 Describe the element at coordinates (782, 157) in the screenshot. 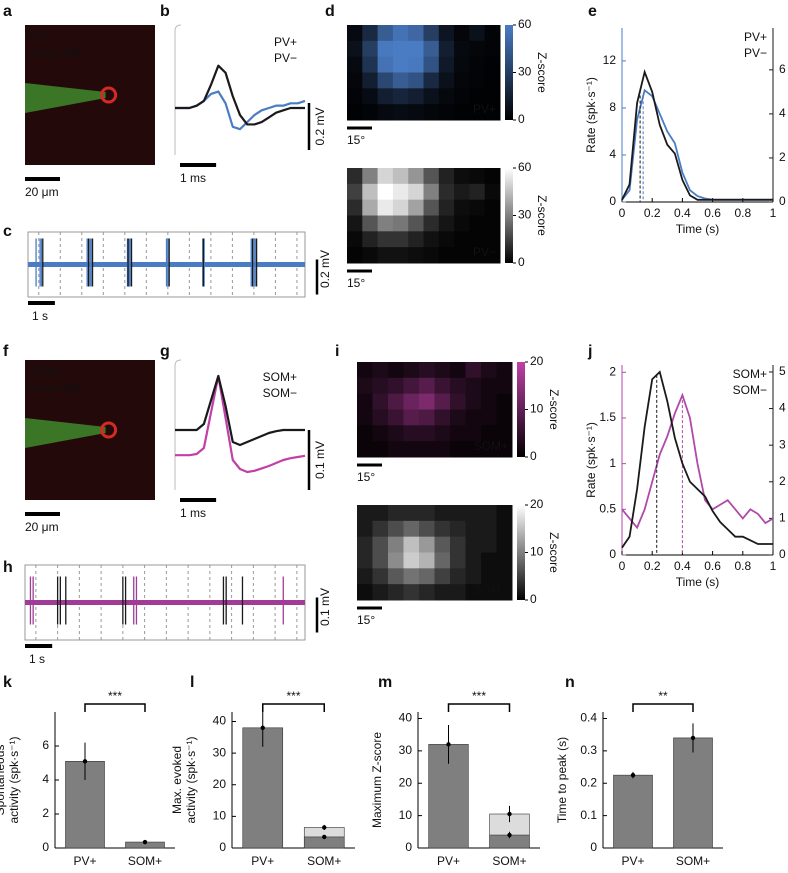

I see `y2-tick-label: 2` at that location.